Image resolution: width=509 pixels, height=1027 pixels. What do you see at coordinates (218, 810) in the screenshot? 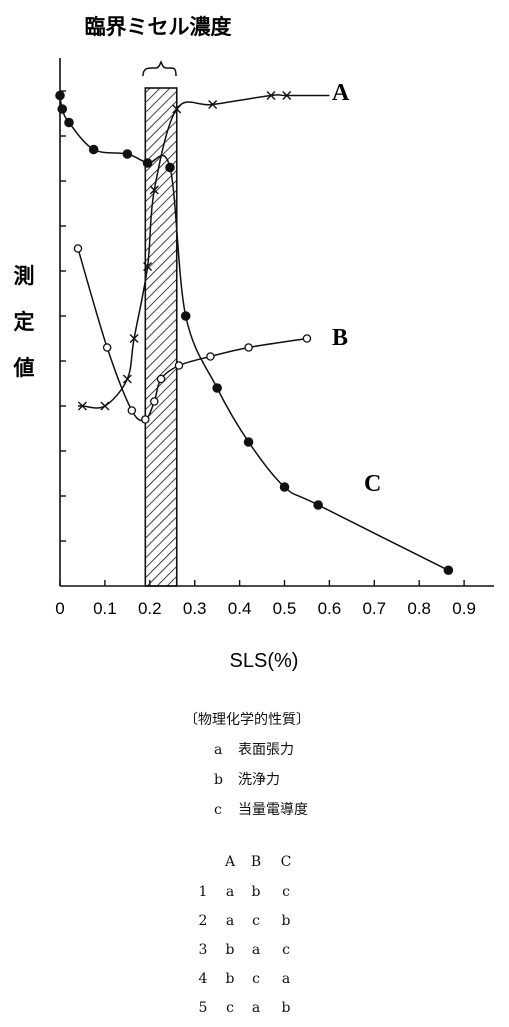
I see `legend-item-key: c` at bounding box center [218, 810].